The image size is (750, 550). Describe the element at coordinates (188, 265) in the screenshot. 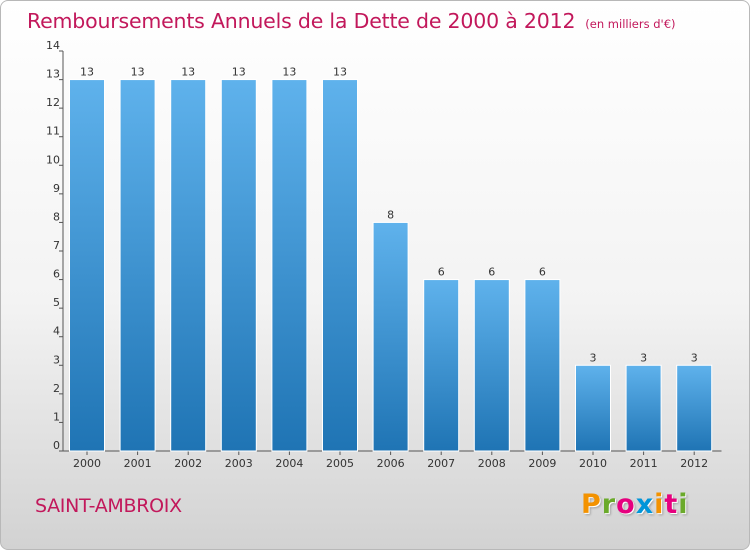

I see `bar-2002` at that location.